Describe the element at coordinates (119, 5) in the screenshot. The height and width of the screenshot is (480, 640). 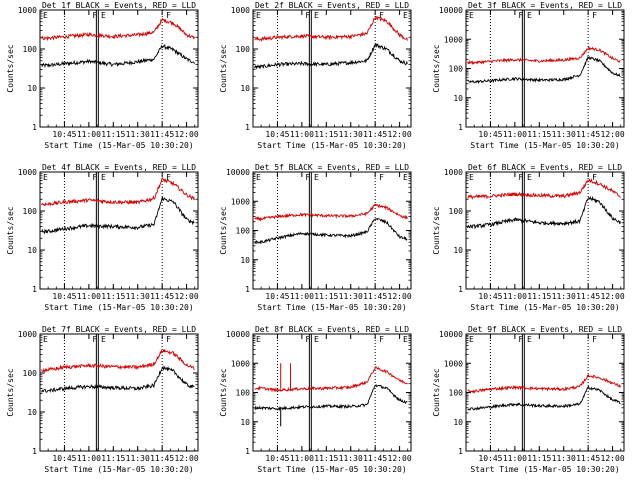
I see `panel-title: Det 1f BLACK = Events, RED = LLD` at that location.